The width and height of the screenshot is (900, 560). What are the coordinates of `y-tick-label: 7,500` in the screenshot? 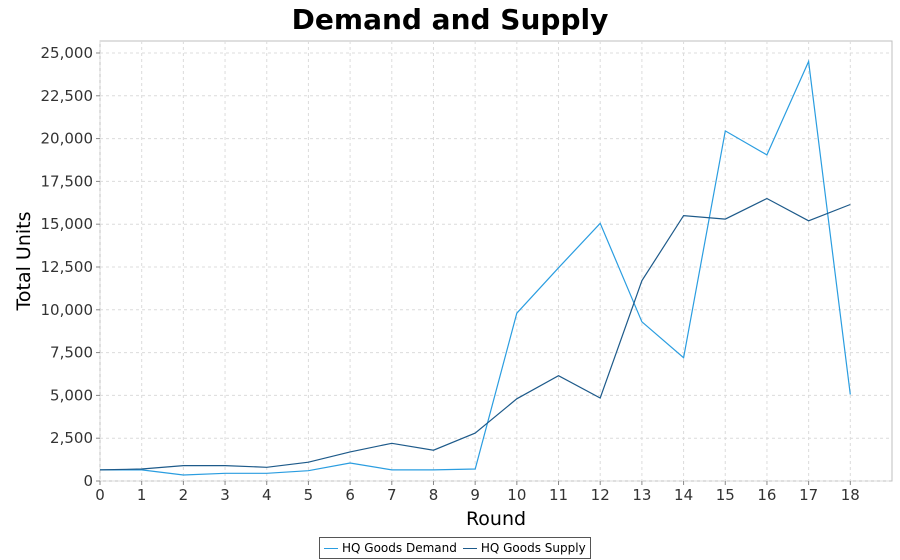 It's located at (71, 353).